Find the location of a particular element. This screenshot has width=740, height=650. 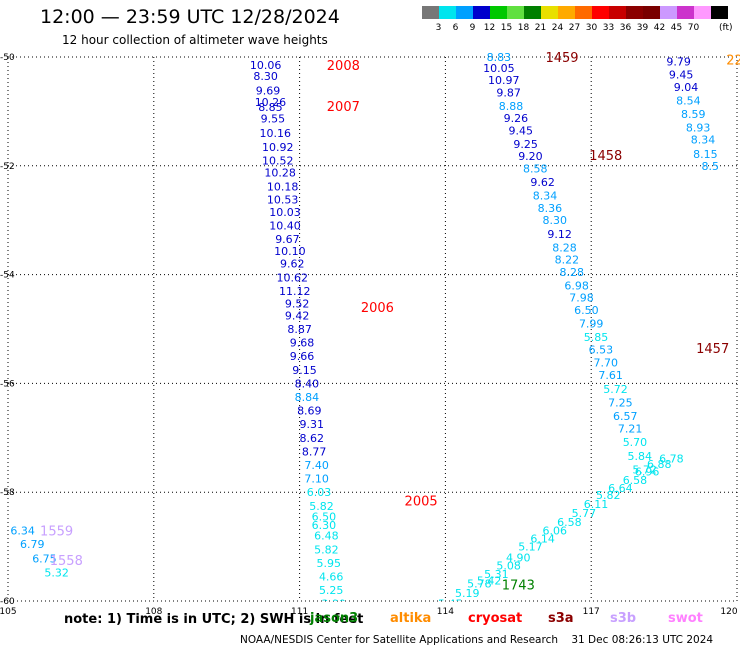

chart-title: 12:00 — 23:59 UTC 12/28/2024 is located at coordinates (190, 17).